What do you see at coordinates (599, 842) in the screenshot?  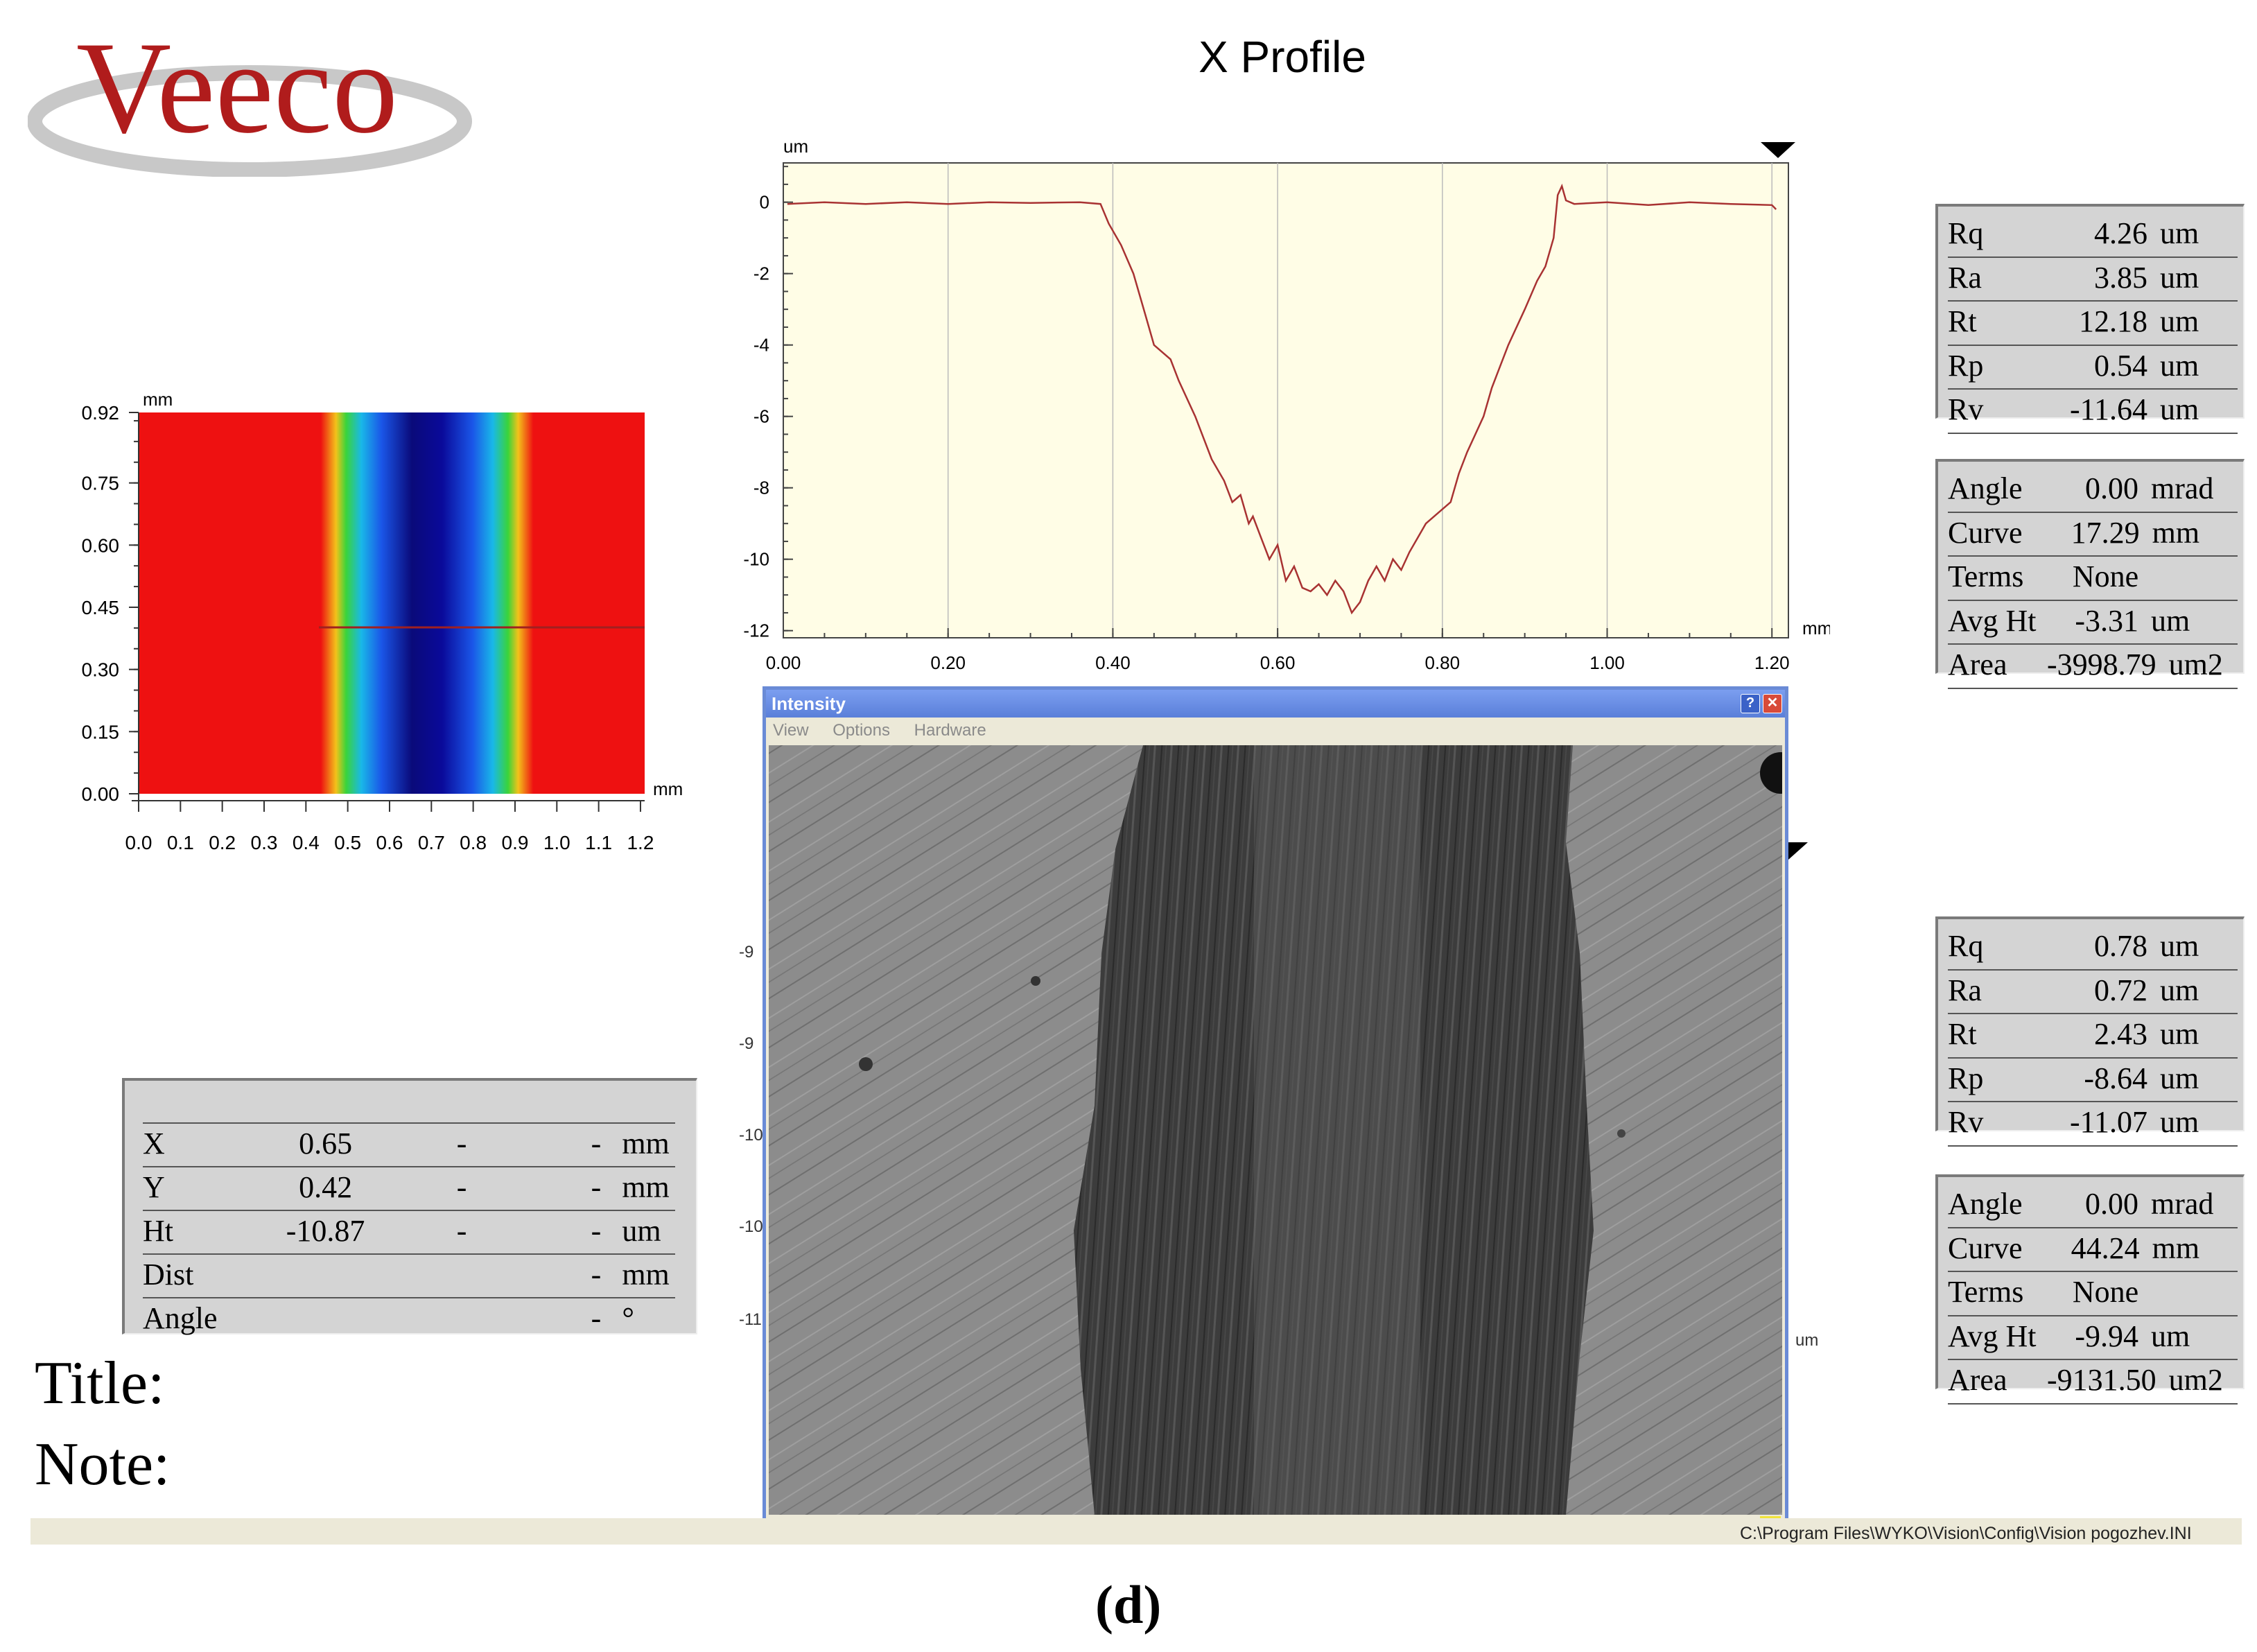 I see `heatmap-x-tick-label: 1.1` at bounding box center [599, 842].